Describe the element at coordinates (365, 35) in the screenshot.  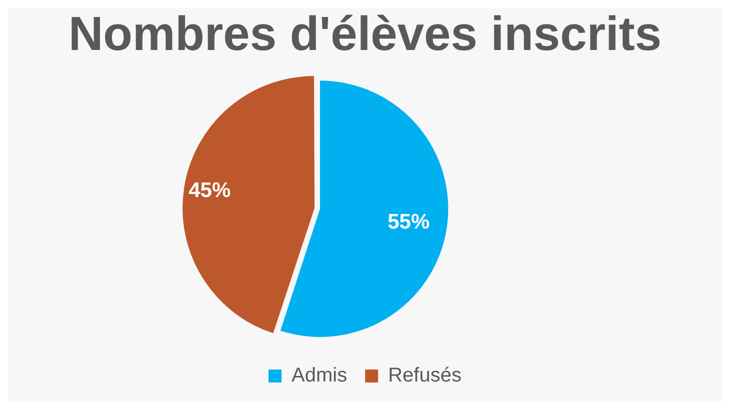
I see `chart-title: Nombres d'élèves inscrits` at that location.